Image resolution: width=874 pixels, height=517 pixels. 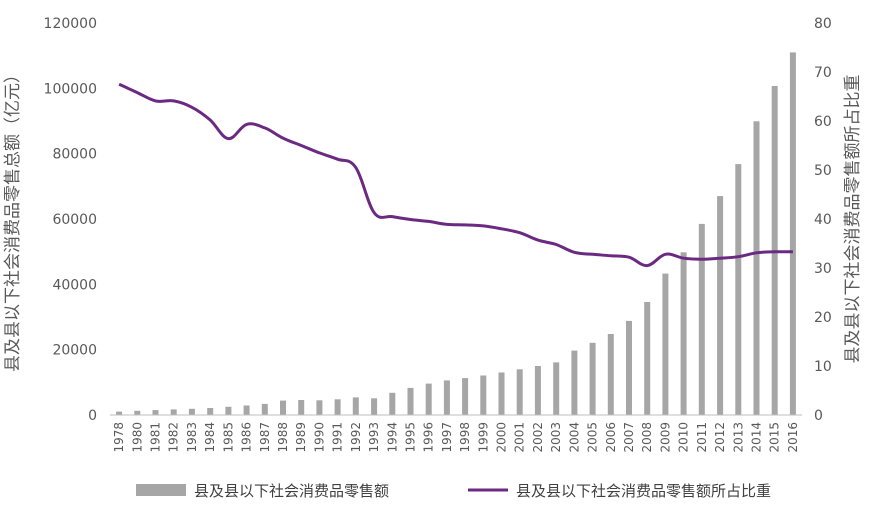 I want to click on bar-1990, so click(x=319, y=407).